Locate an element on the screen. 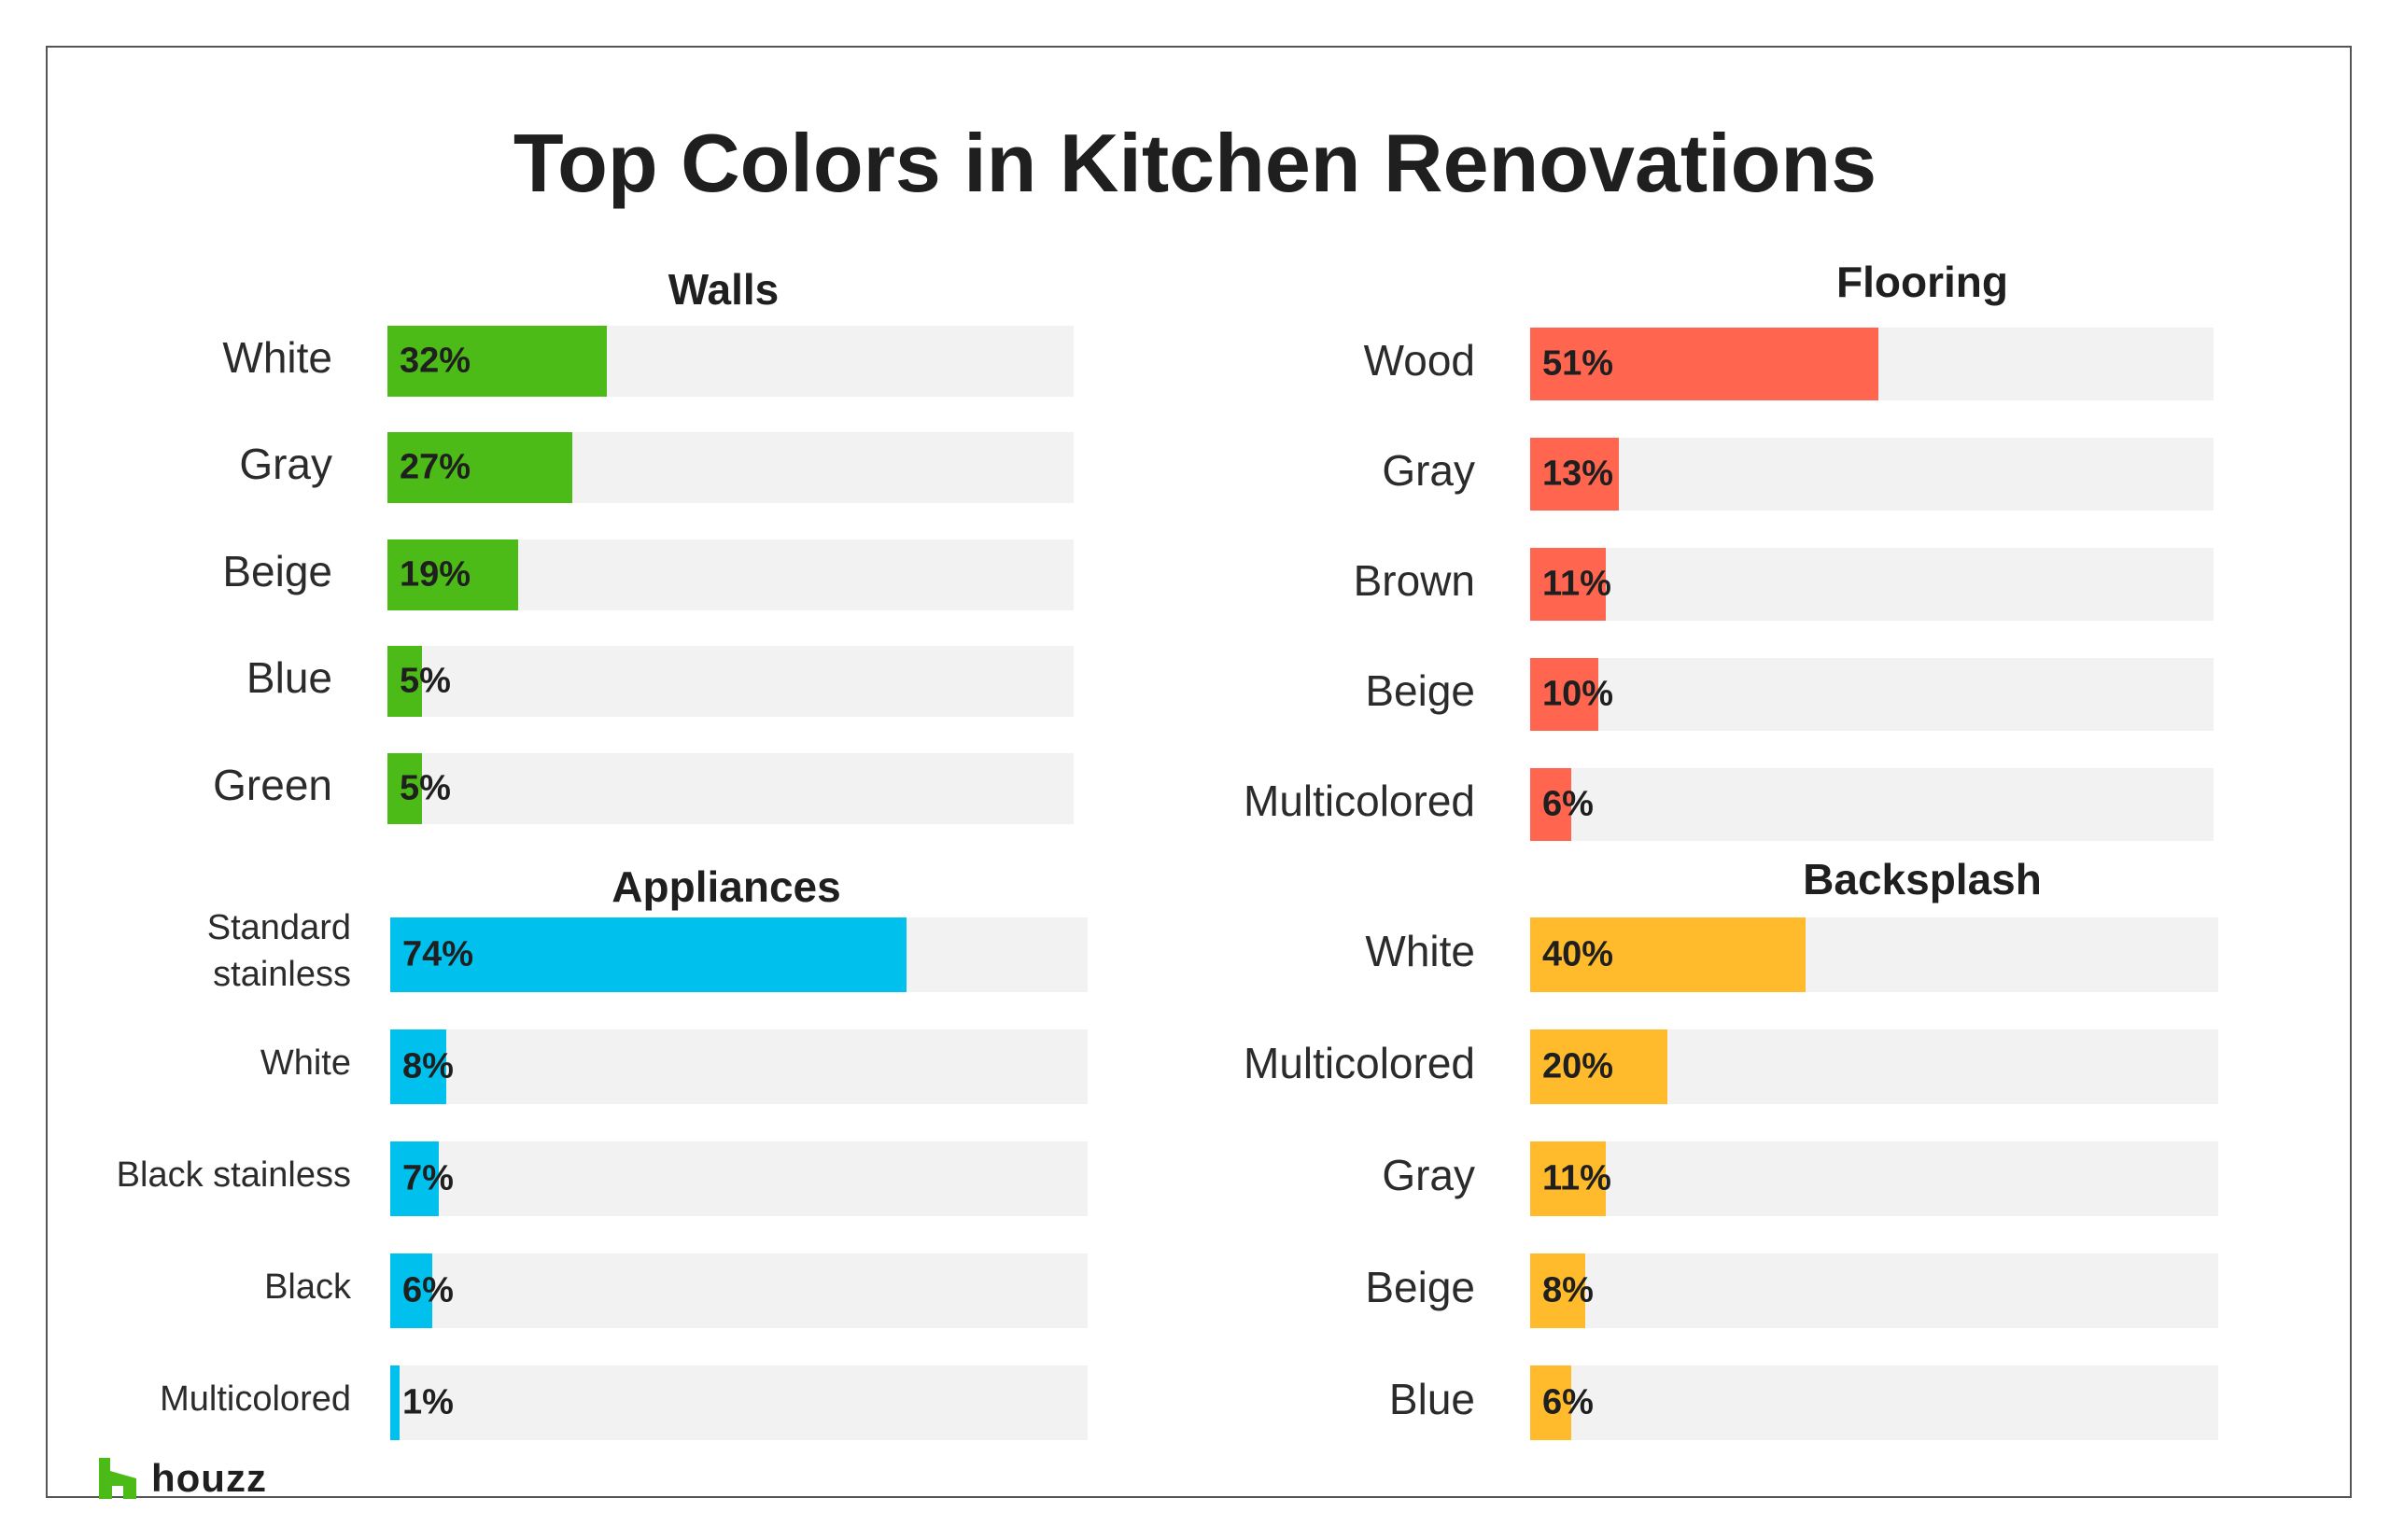  appliances-value-label: 74% is located at coordinates (438, 954).